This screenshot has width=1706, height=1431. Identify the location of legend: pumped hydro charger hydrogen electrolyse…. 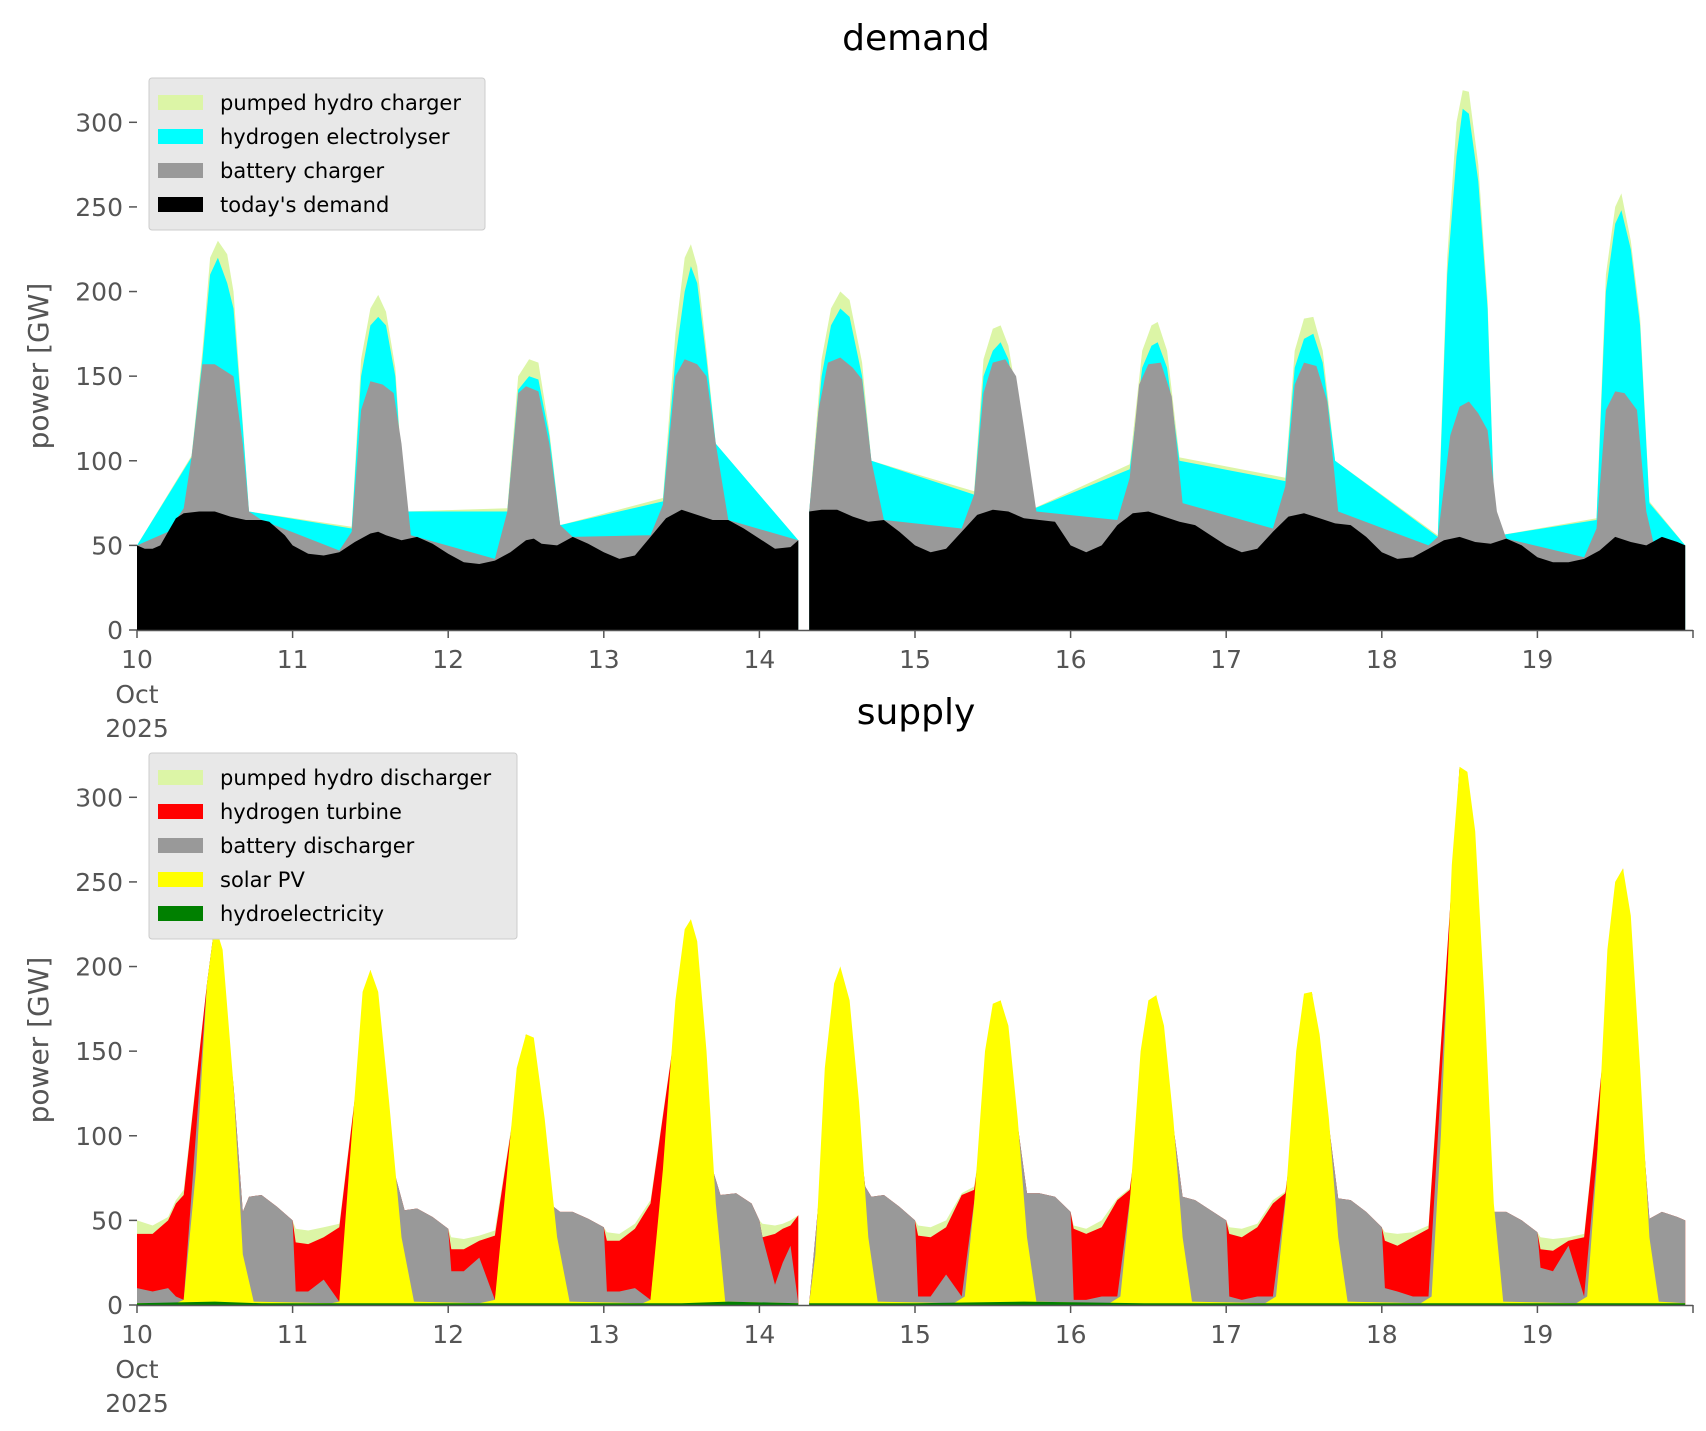
(317, 154).